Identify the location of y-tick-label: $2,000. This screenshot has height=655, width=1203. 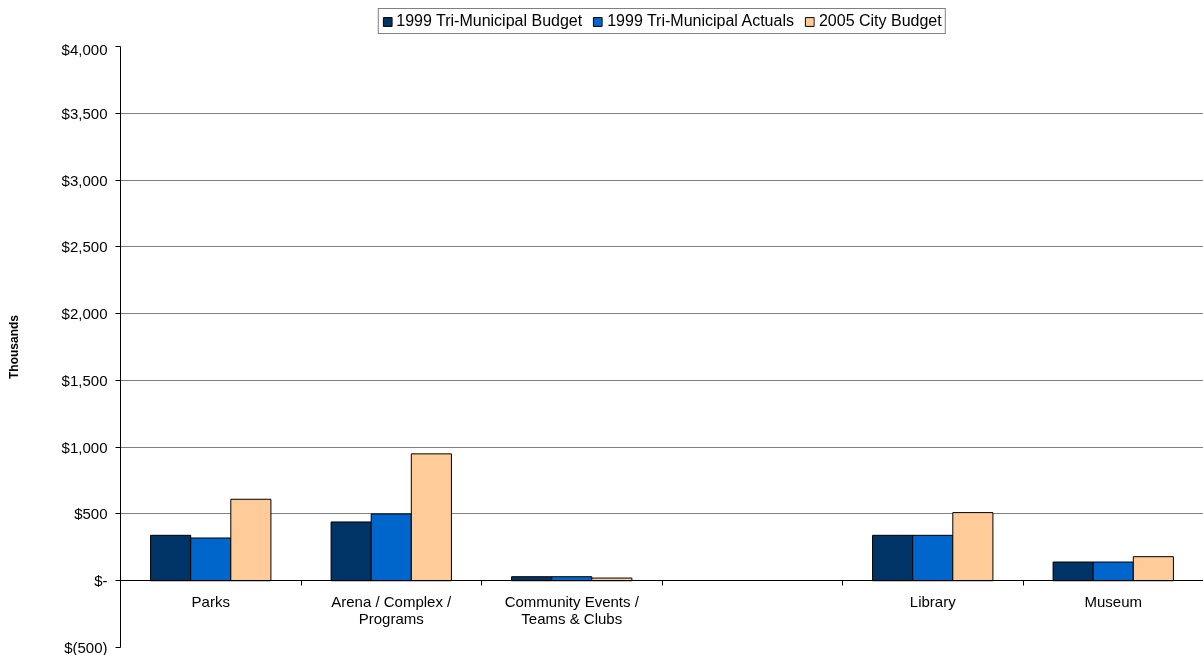
(84, 314).